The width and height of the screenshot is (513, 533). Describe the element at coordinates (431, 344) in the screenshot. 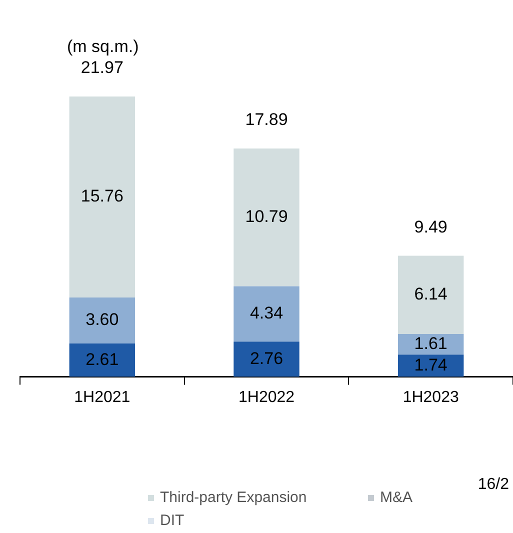

I see `data-label: 1.61` at that location.